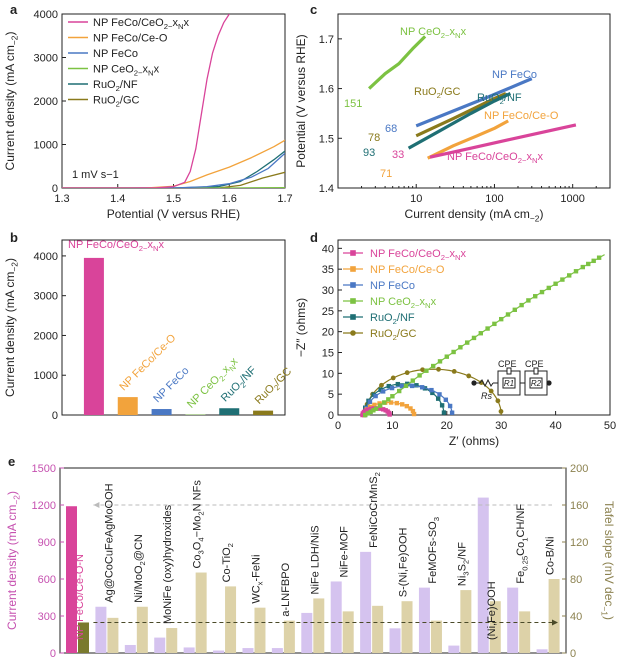 The image size is (617, 664). What do you see at coordinates (416, 199) in the screenshot?
I see `x-tick-label: 10` at bounding box center [416, 199].